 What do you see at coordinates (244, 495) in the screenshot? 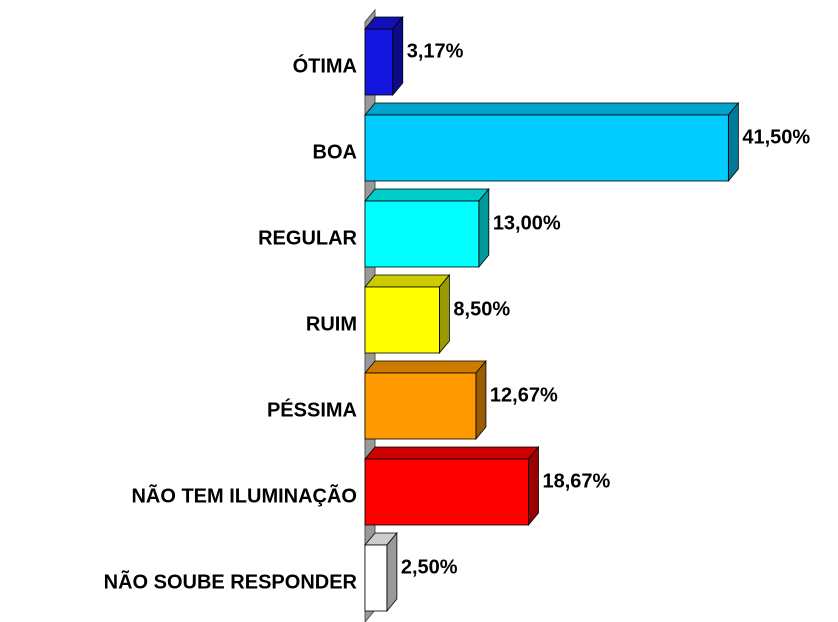
I see `y-tick-label: NÃO TEM ILUMINAÇÃO` at bounding box center [244, 495].